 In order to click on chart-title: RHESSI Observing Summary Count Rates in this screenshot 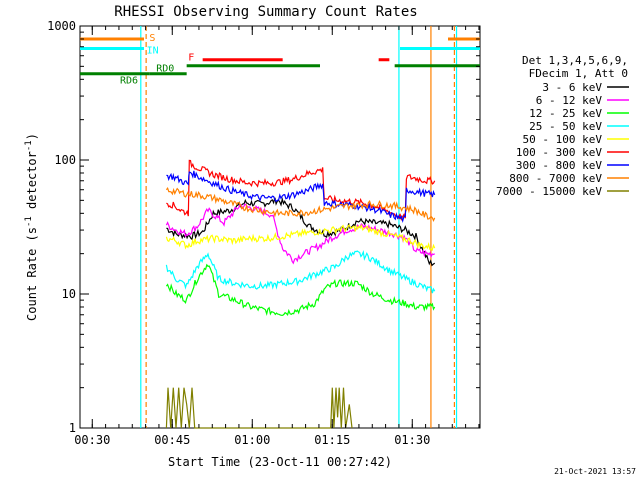, I will do `click(265, 12)`.